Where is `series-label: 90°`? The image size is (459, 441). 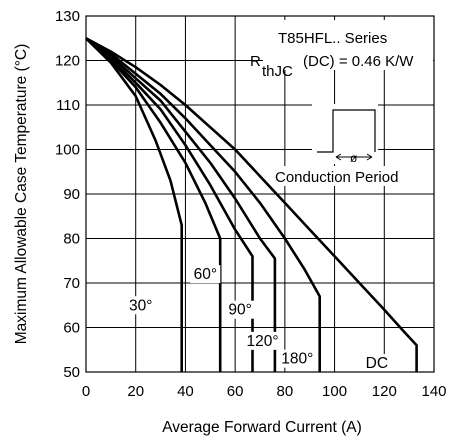 series-label: 90° is located at coordinates (239, 310).